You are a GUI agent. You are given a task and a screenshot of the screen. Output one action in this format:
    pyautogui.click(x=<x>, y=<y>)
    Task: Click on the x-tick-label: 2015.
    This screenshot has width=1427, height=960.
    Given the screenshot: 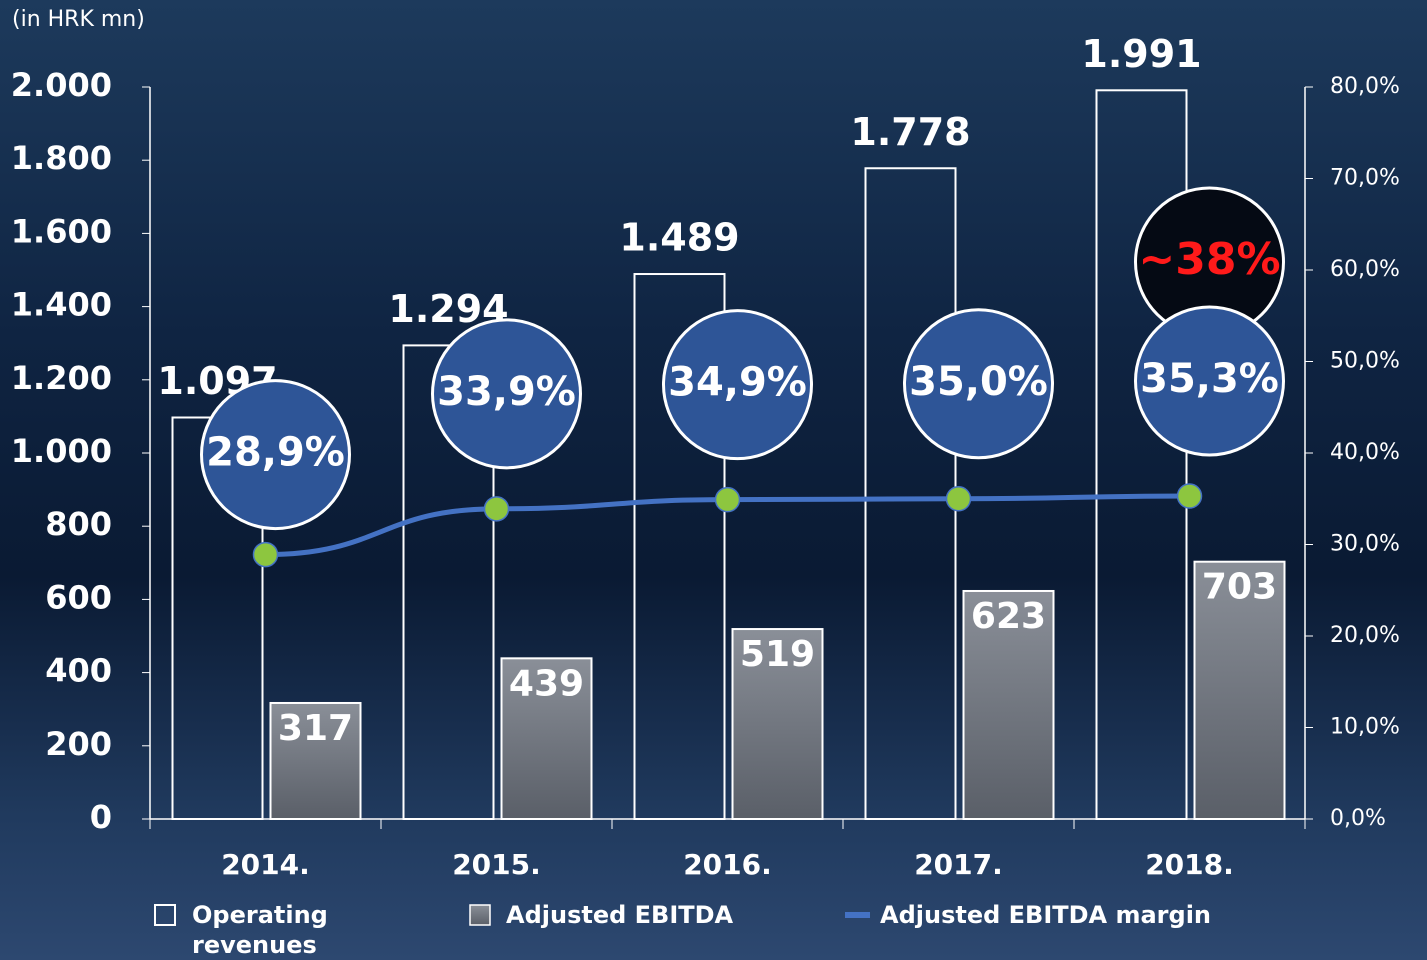 What is the action you would take?
    pyautogui.click(x=496, y=864)
    